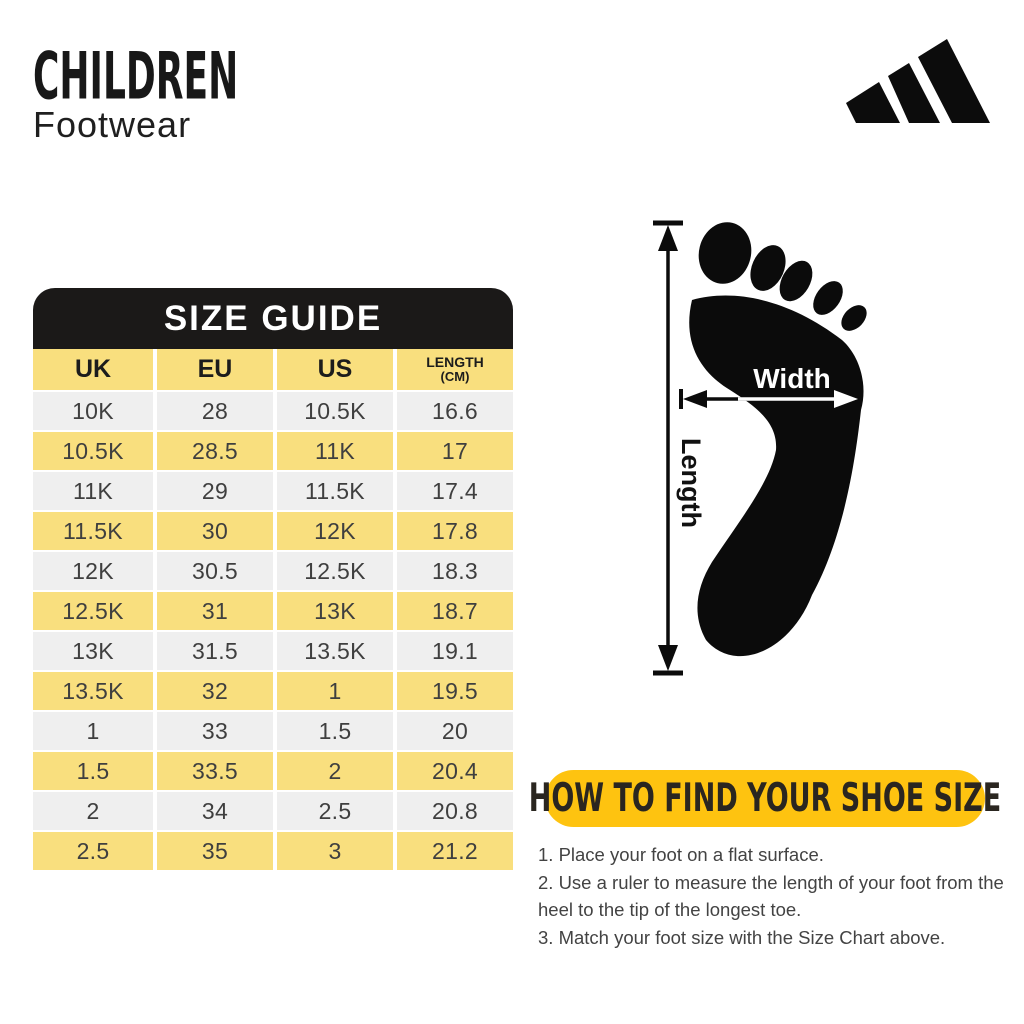 The height and width of the screenshot is (1024, 1024). Describe the element at coordinates (213, 490) in the screenshot. I see `table-cell: 29` at that location.